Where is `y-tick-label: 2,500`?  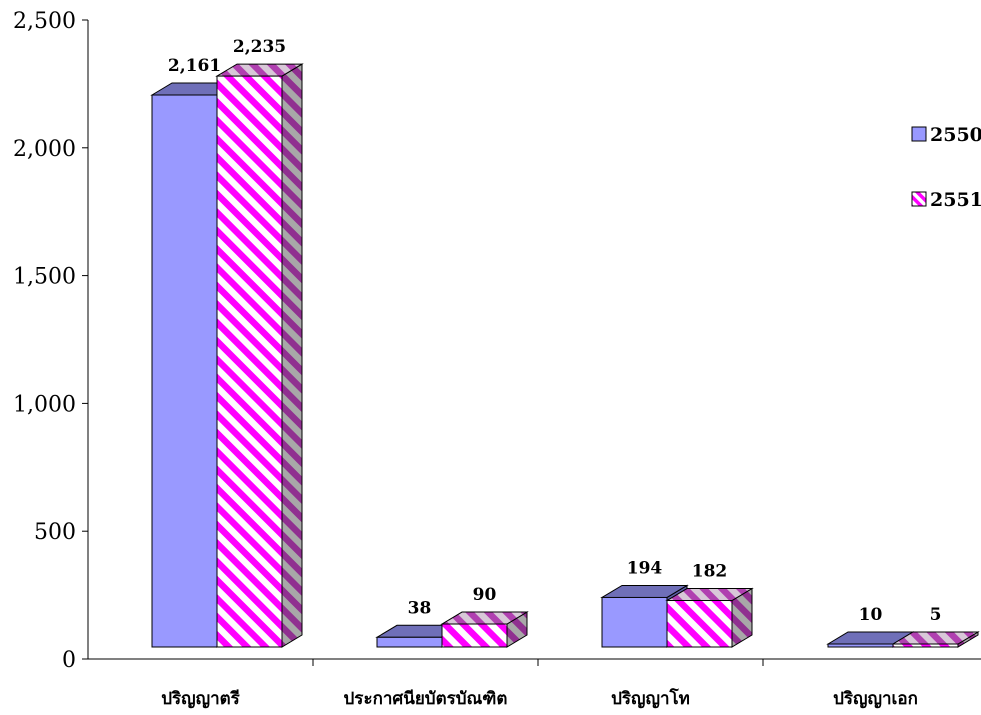
y-tick-label: 2,500 is located at coordinates (44, 21).